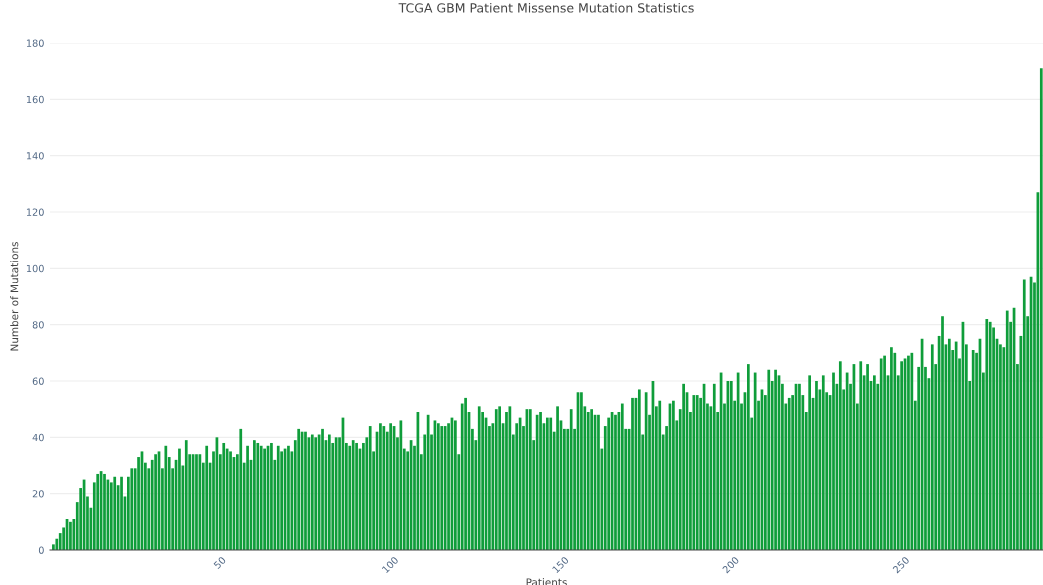 The width and height of the screenshot is (1043, 585). What do you see at coordinates (35, 43) in the screenshot?
I see `y-tick-label: 180` at bounding box center [35, 43].